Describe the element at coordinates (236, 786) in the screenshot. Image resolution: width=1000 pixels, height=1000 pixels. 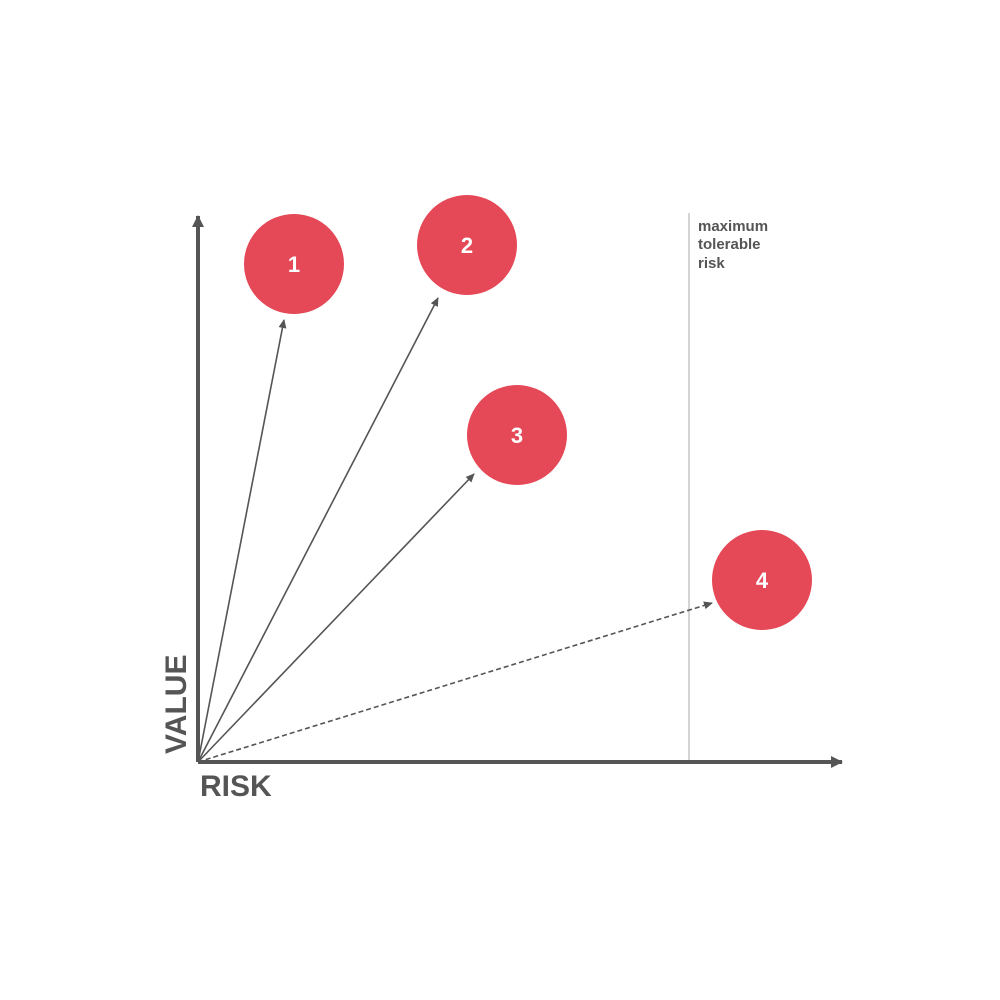
I see `x-axis-label: RISK` at that location.